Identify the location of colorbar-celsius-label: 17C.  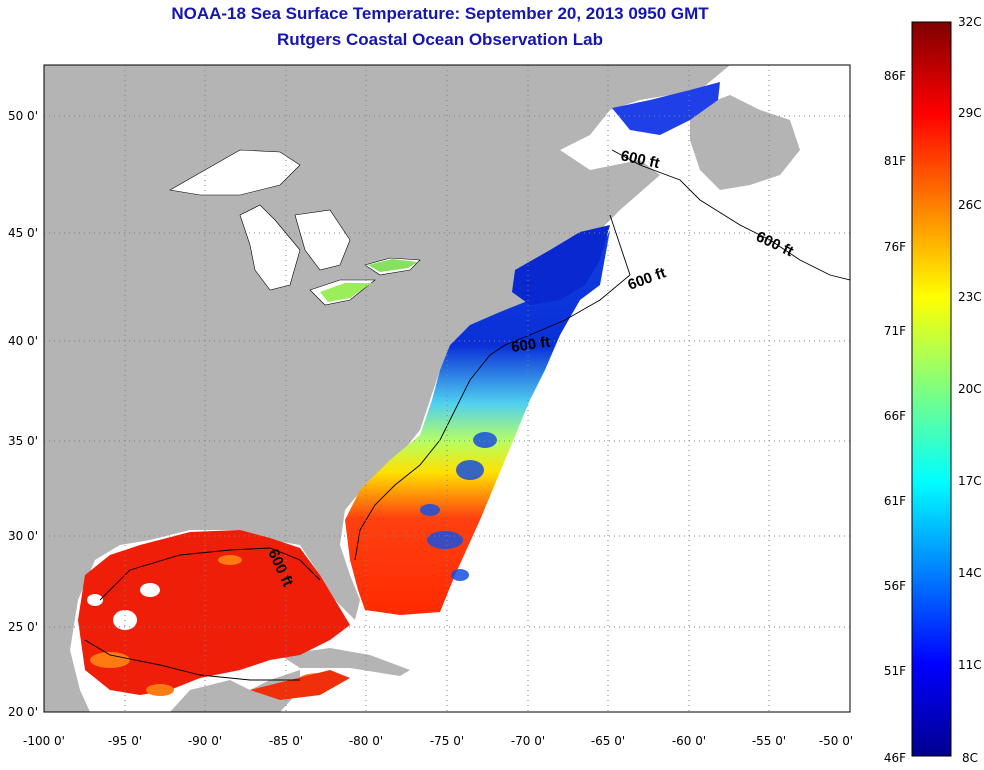
(970, 481).